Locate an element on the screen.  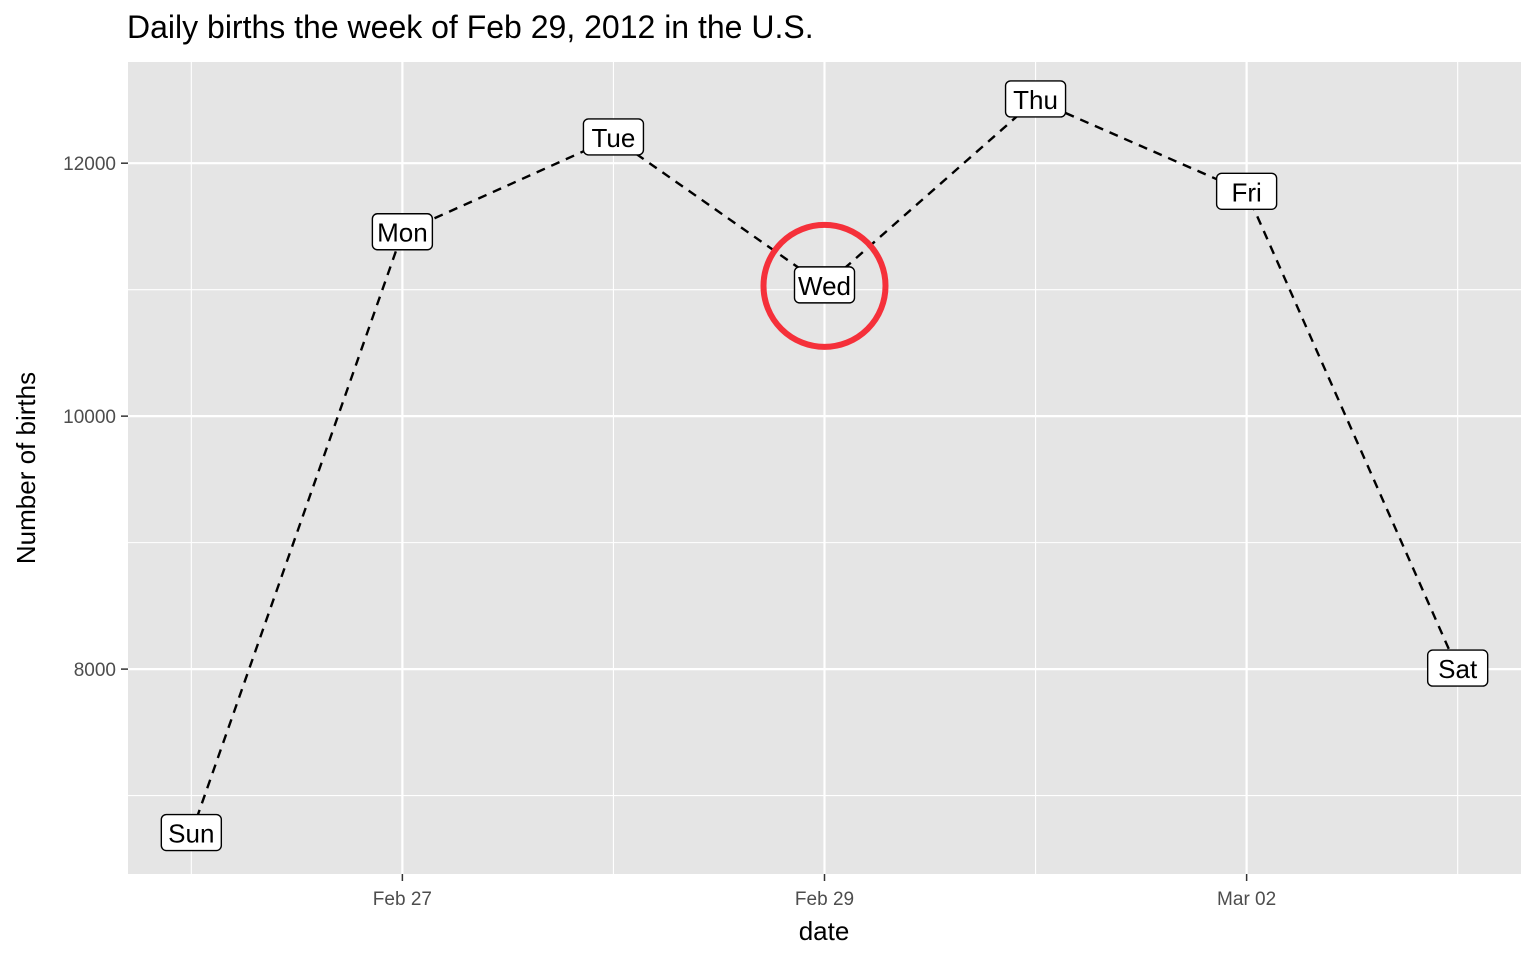
point-label-sun: Sun is located at coordinates (191, 832).